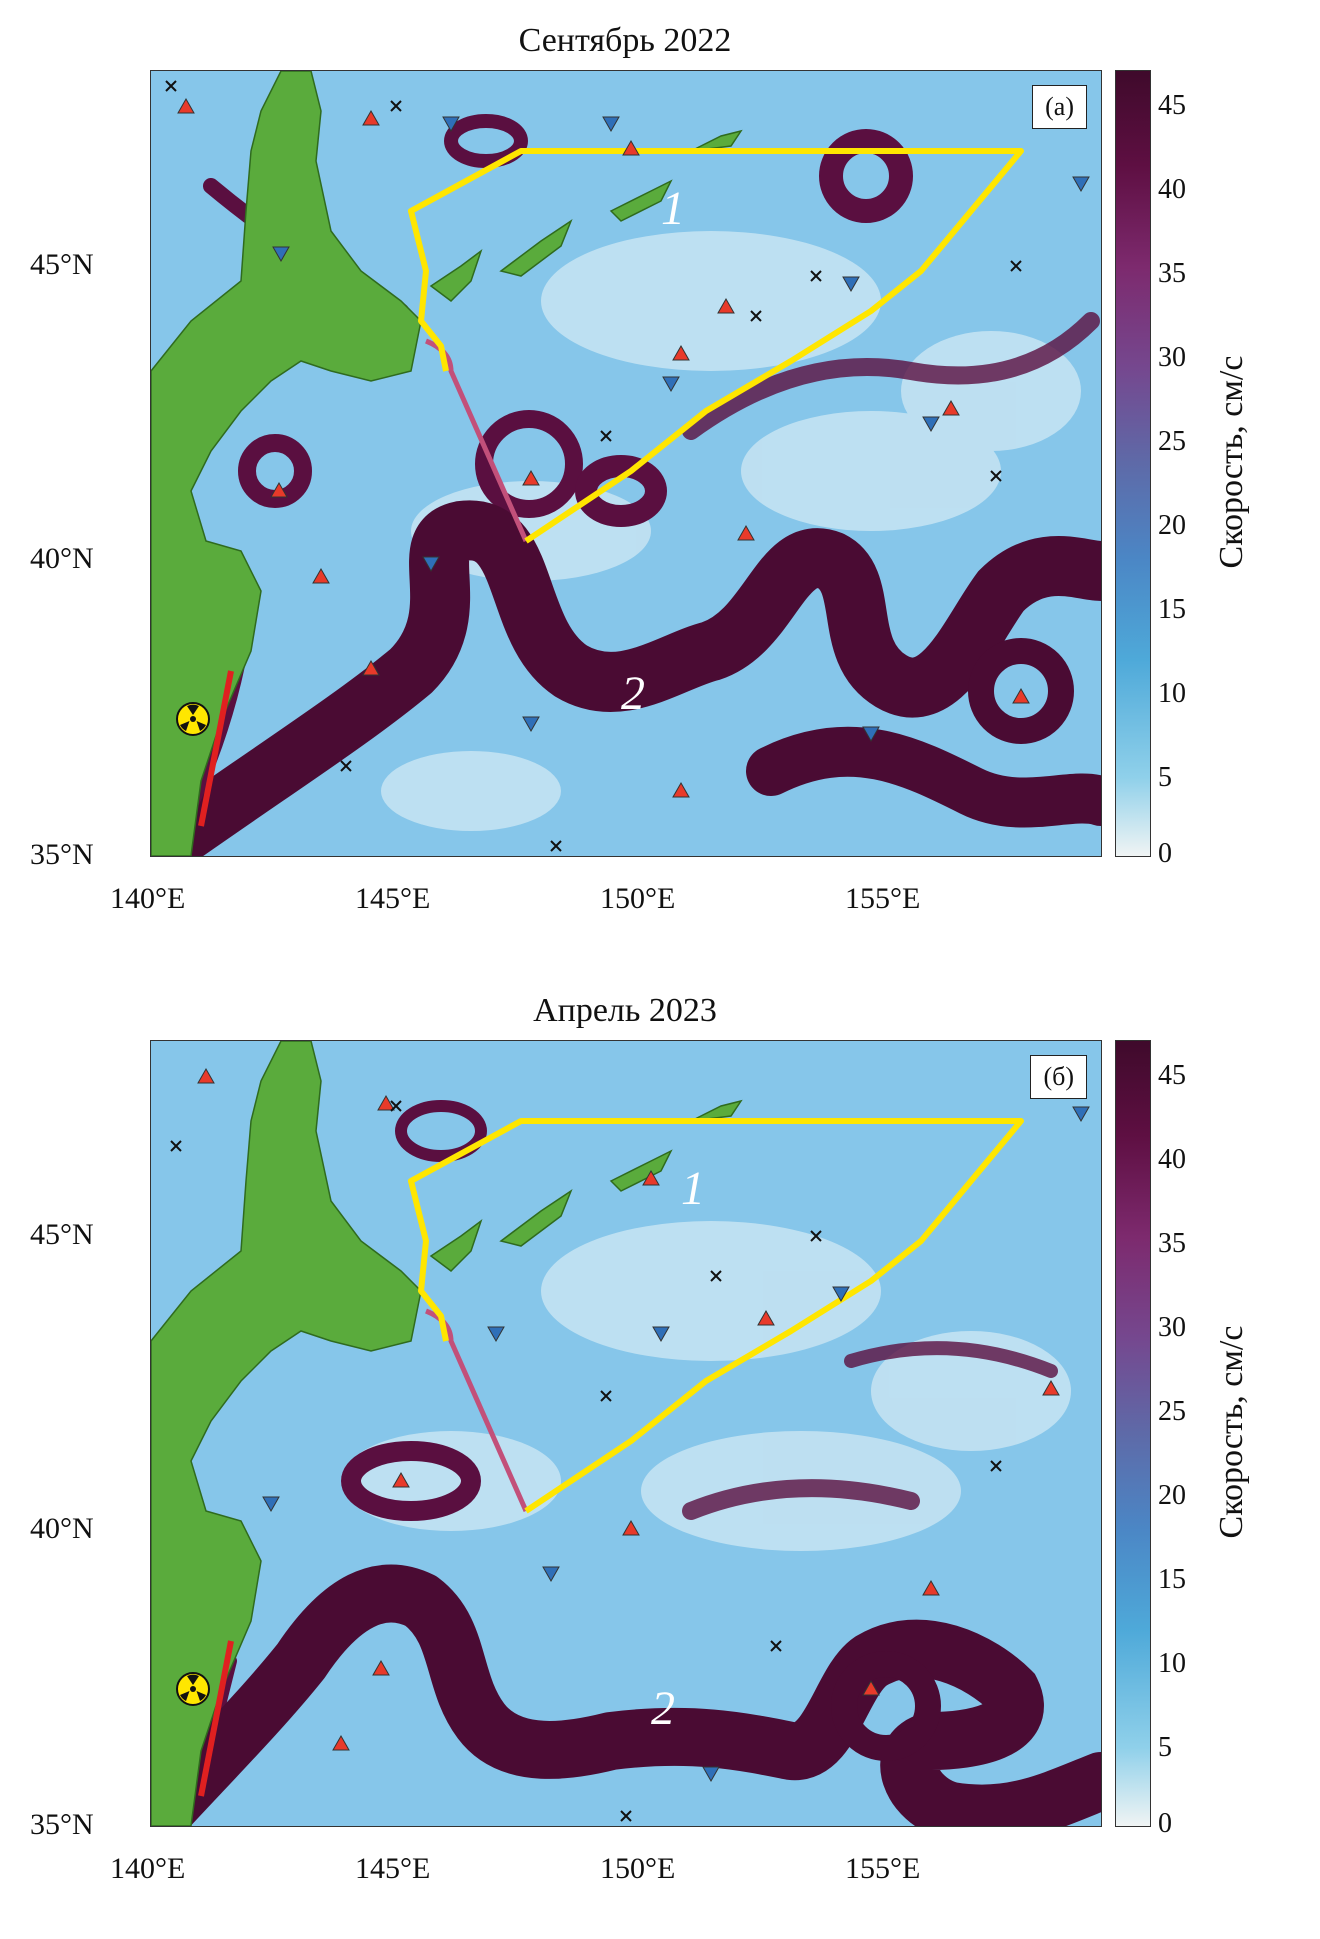  I want to click on panel-title: Сентябрь 2022, so click(625, 40).